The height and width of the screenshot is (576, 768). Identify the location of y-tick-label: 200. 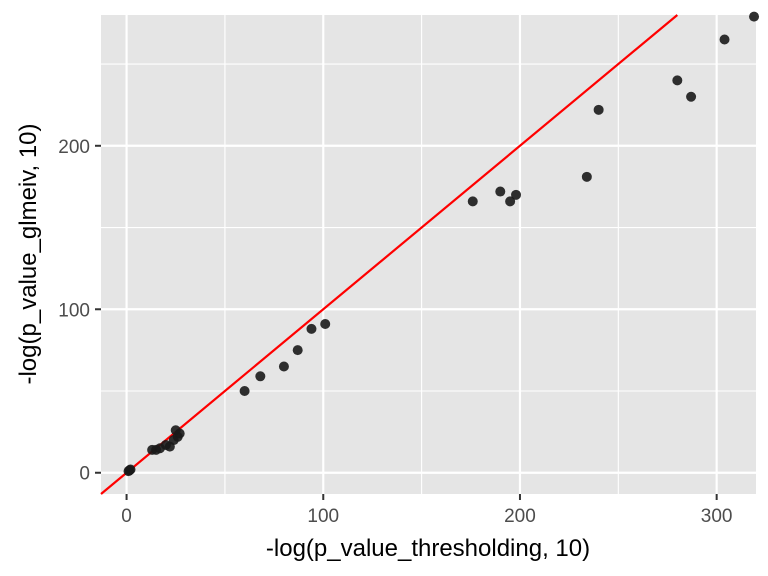
(74, 147).